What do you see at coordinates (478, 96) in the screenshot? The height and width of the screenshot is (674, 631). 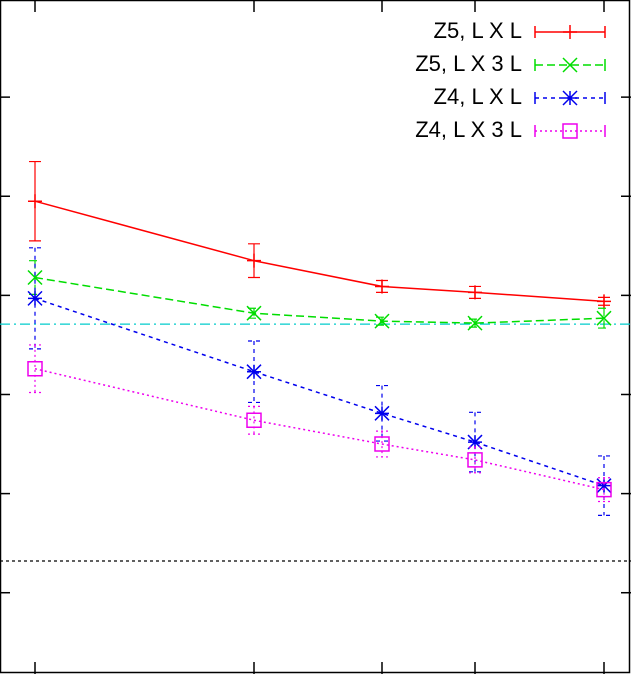 I see `legend-label: Z4, L X L` at bounding box center [478, 96].